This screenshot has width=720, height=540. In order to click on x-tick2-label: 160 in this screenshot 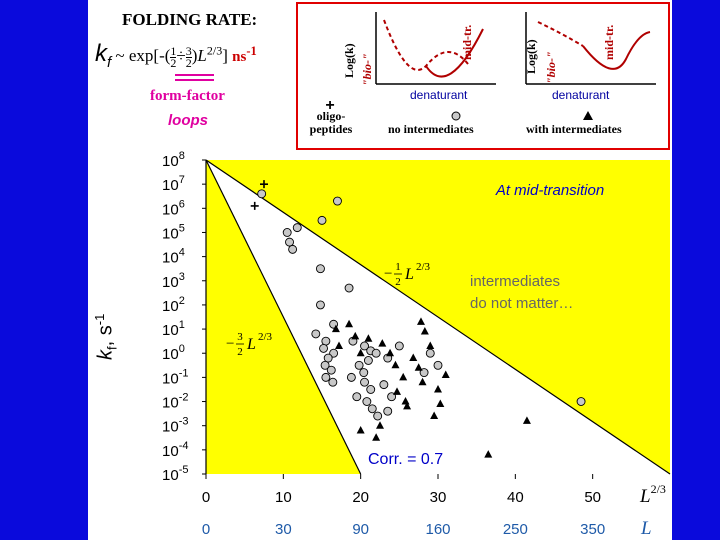, I will do `click(437, 529)`.